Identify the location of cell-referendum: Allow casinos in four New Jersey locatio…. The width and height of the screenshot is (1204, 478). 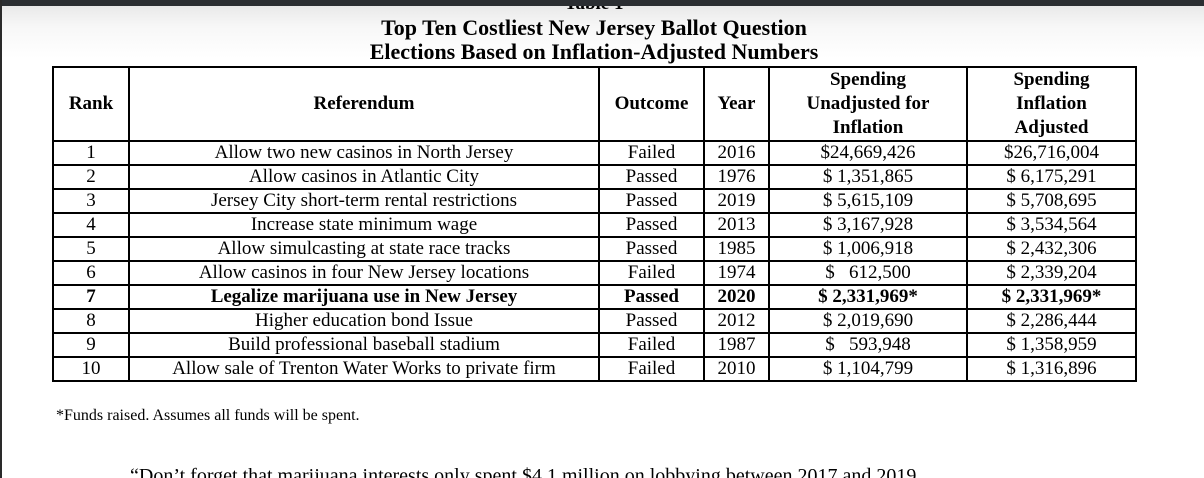
(364, 273).